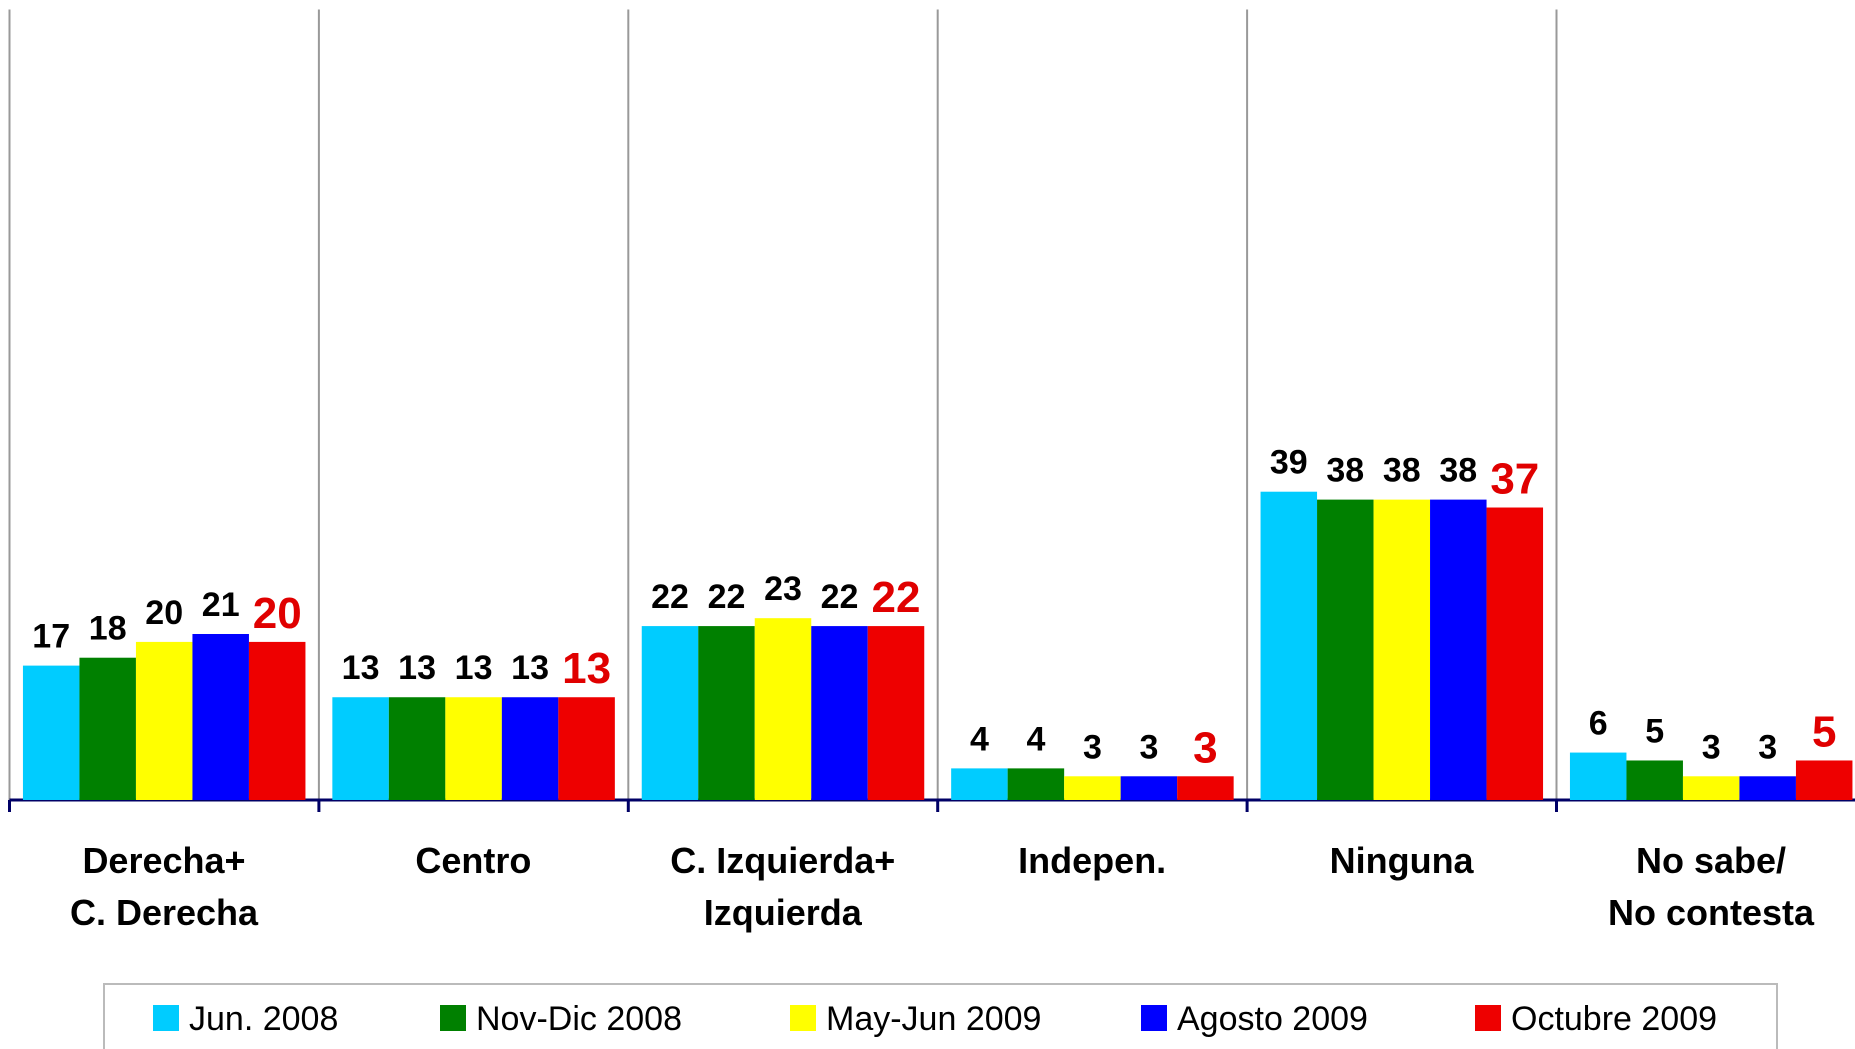 This screenshot has width=1855, height=1049. Describe the element at coordinates (1514, 479) in the screenshot. I see `value-label: 37` at that location.